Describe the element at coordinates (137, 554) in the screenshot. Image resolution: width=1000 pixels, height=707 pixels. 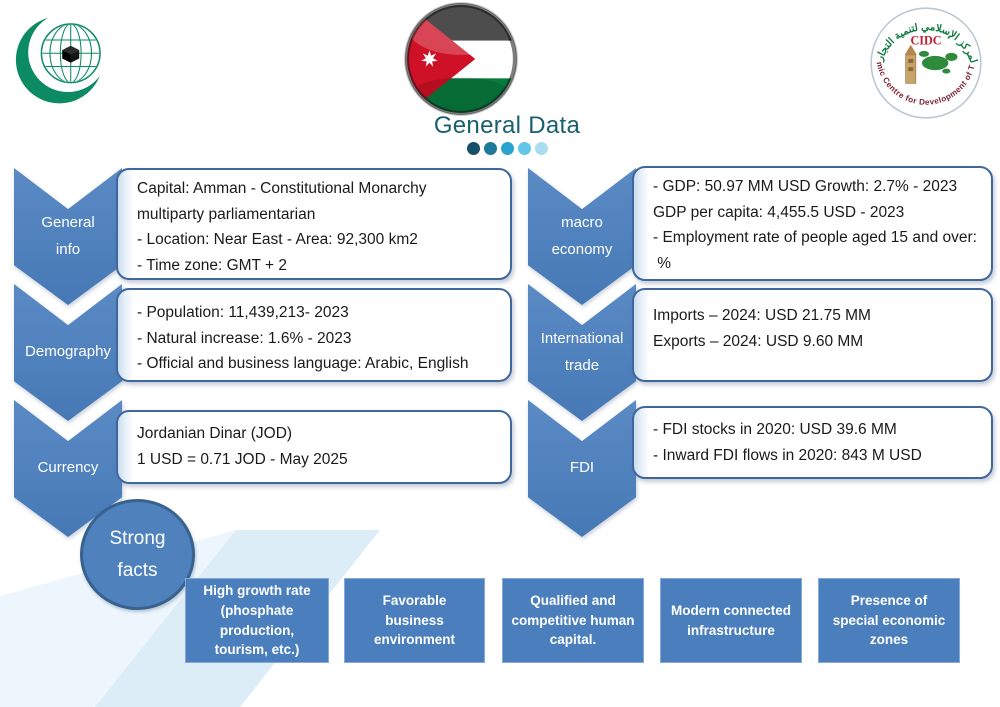
I see `strong-facts-circle: Strong facts` at that location.